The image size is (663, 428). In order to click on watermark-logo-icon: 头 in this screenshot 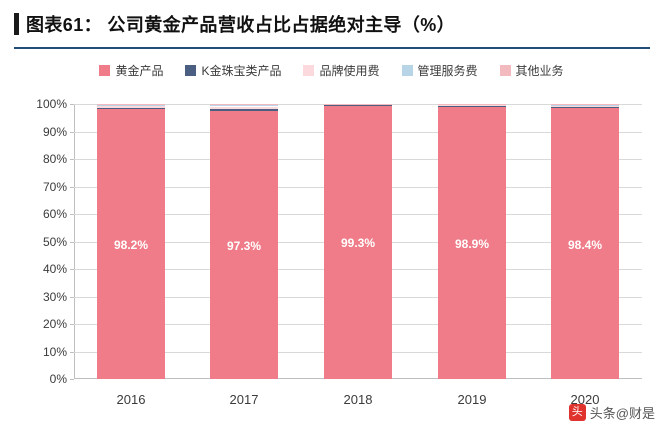, I will do `click(577, 412)`.